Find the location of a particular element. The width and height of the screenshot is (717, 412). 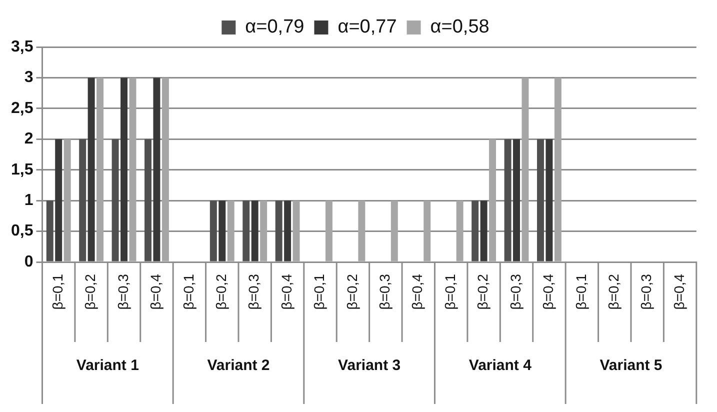

y-tick-label: 2 is located at coordinates (29, 139).